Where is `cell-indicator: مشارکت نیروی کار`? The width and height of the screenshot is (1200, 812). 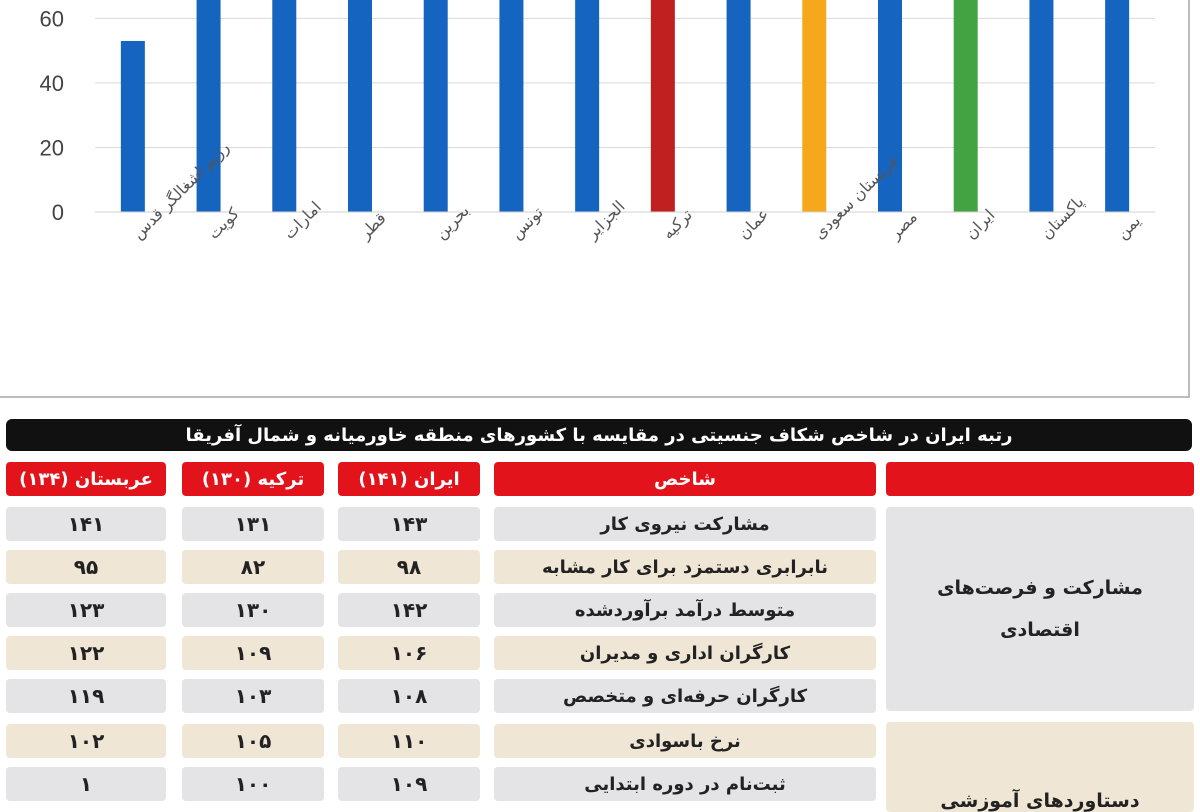
cell-indicator: مشارکت نیروی کار is located at coordinates (685, 524).